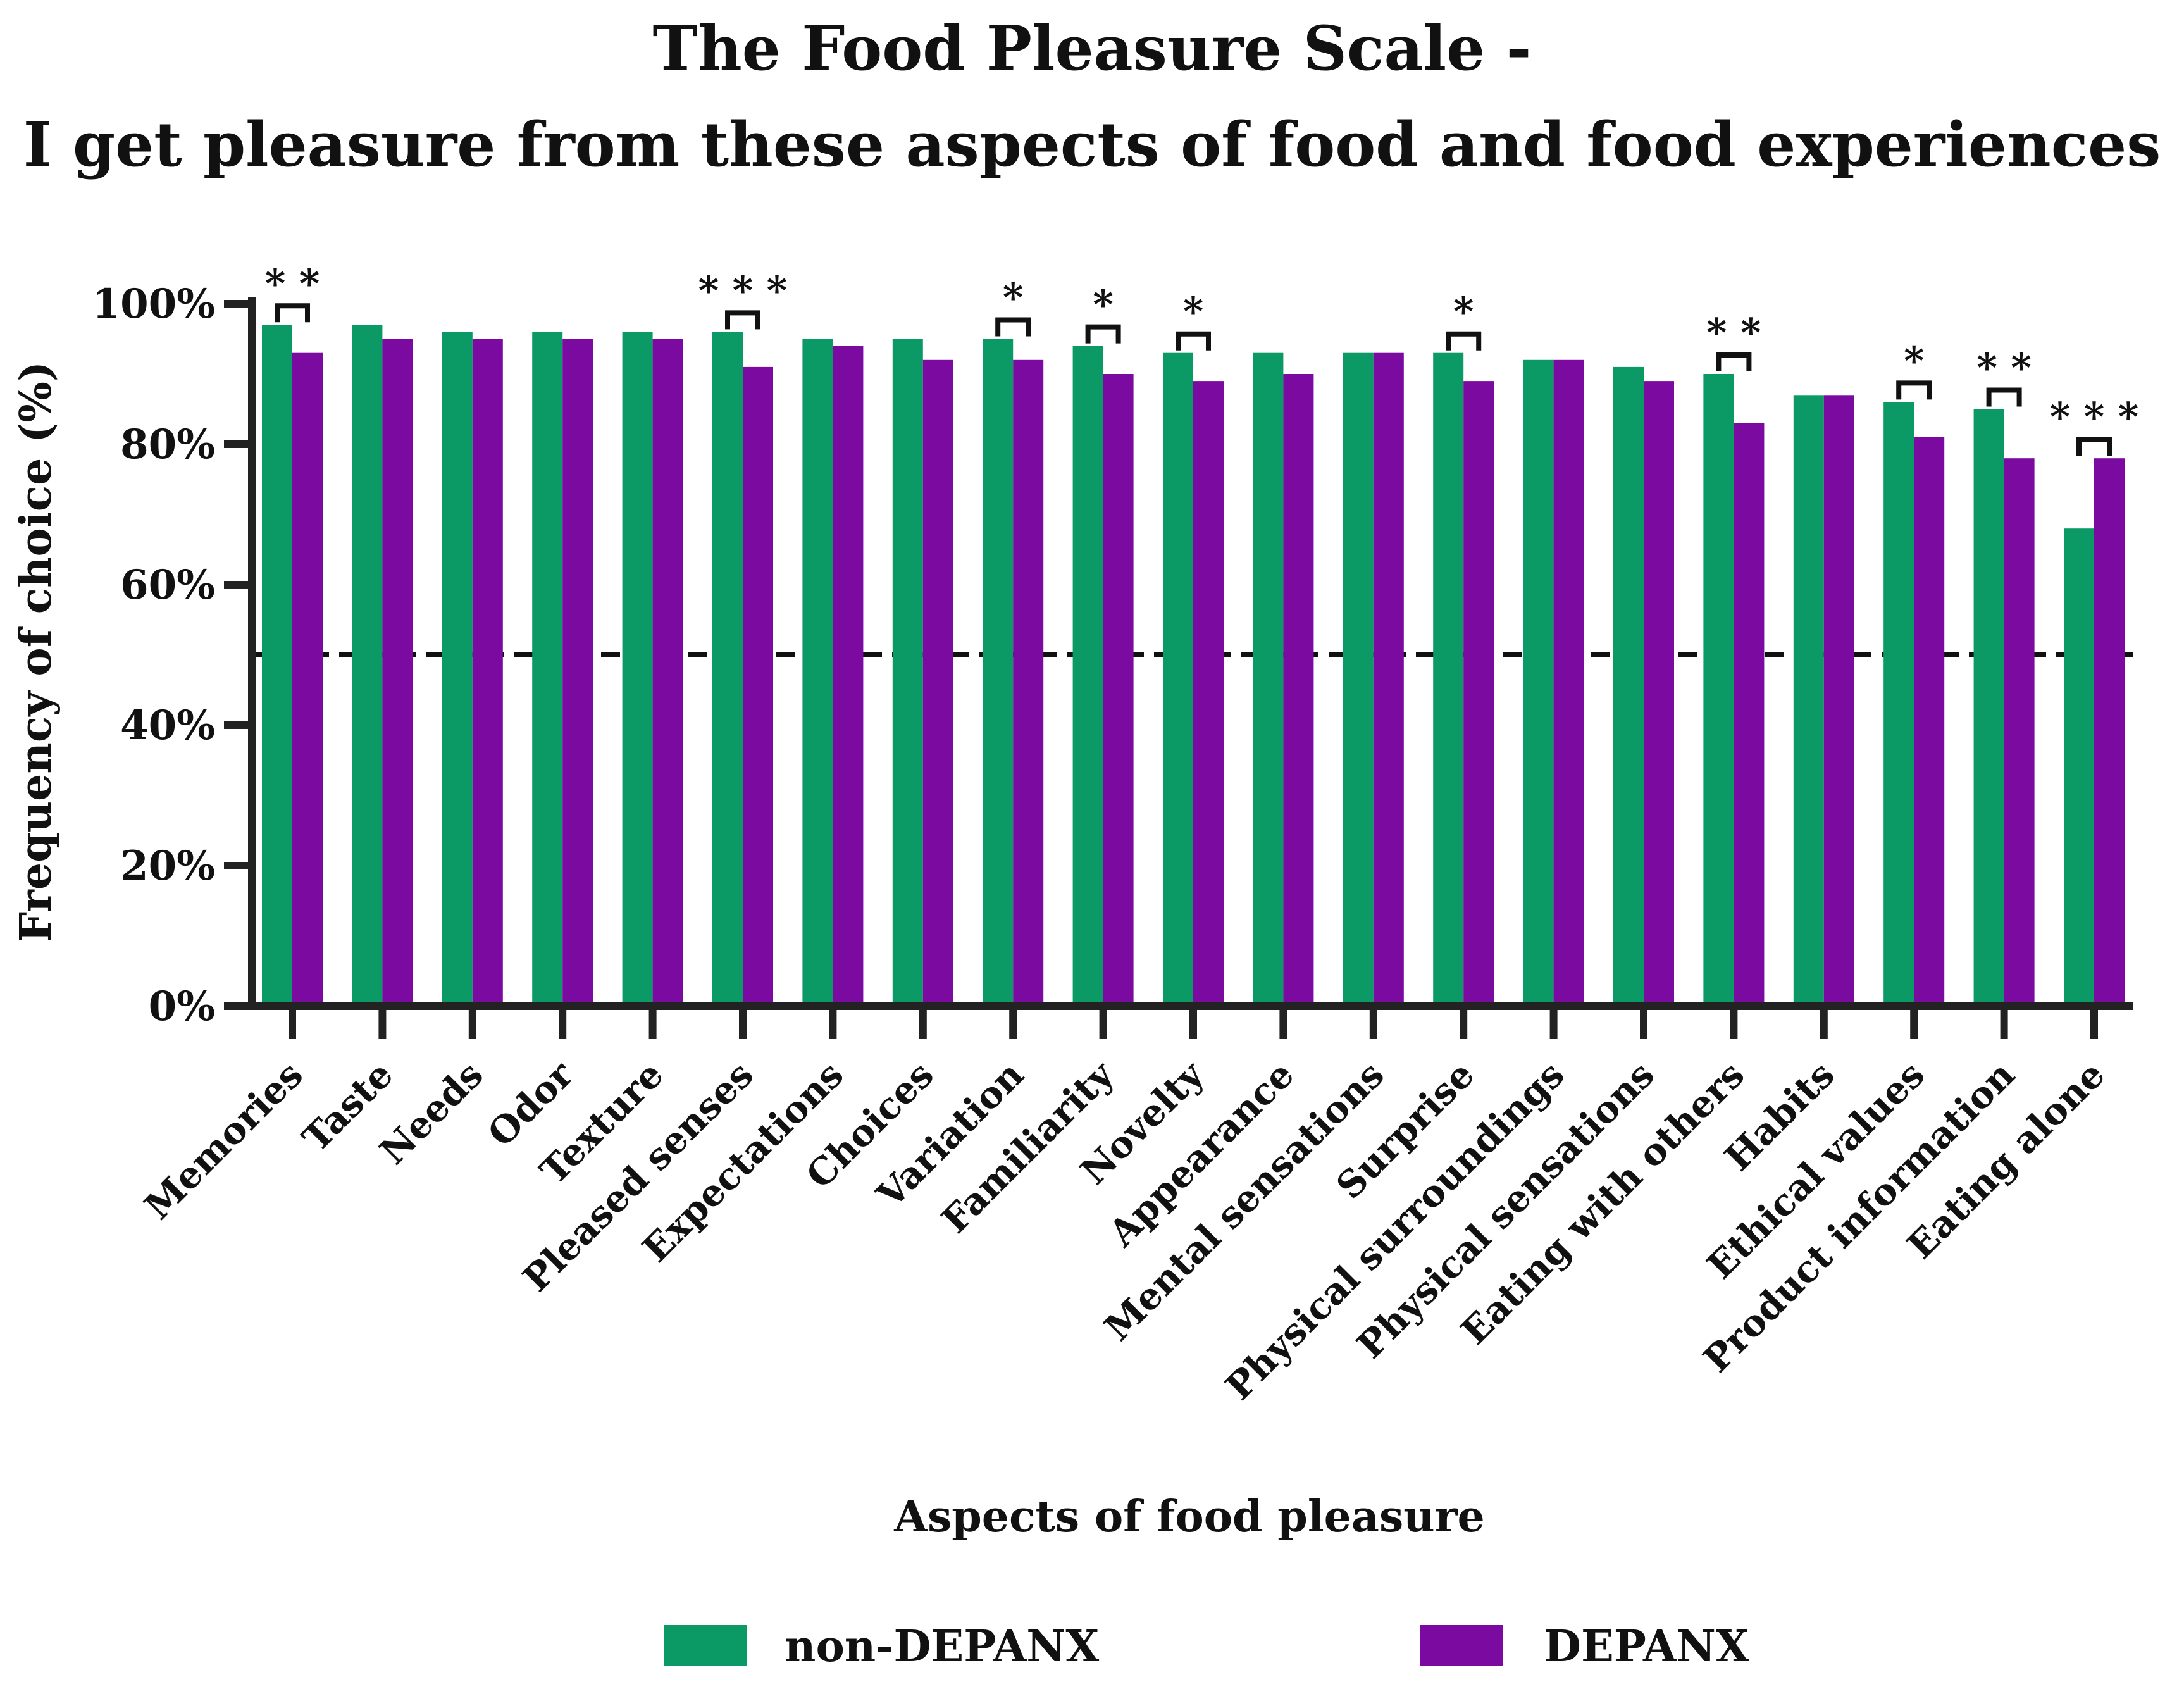  What do you see at coordinates (942, 1647) in the screenshot?
I see `legend-label-0: non-DEPANX` at bounding box center [942, 1647].